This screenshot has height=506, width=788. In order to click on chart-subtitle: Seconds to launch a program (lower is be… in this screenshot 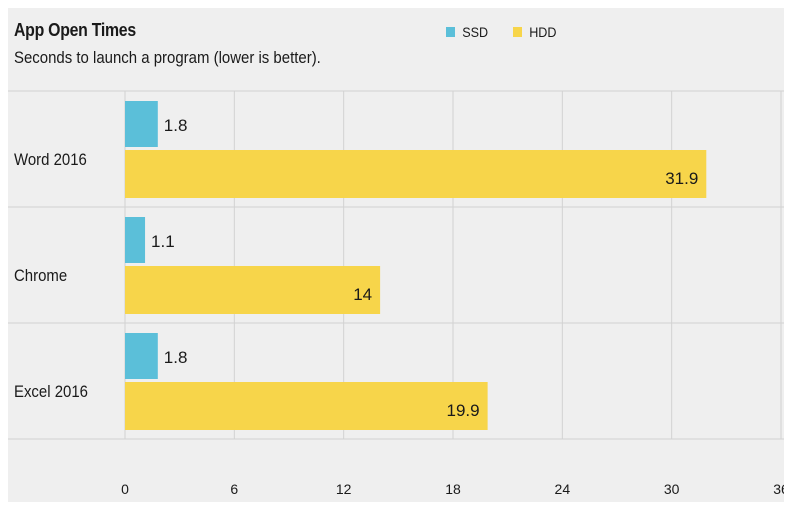, I will do `click(167, 57)`.